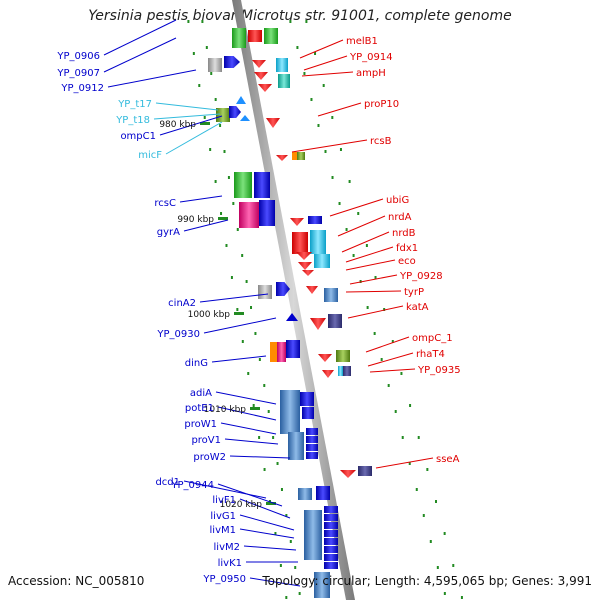 Image resolution: width=600 pixels, height=600 pixels. What do you see at coordinates (134, 104) in the screenshot?
I see `gene-label-left: YP_t17` at bounding box center [134, 104].